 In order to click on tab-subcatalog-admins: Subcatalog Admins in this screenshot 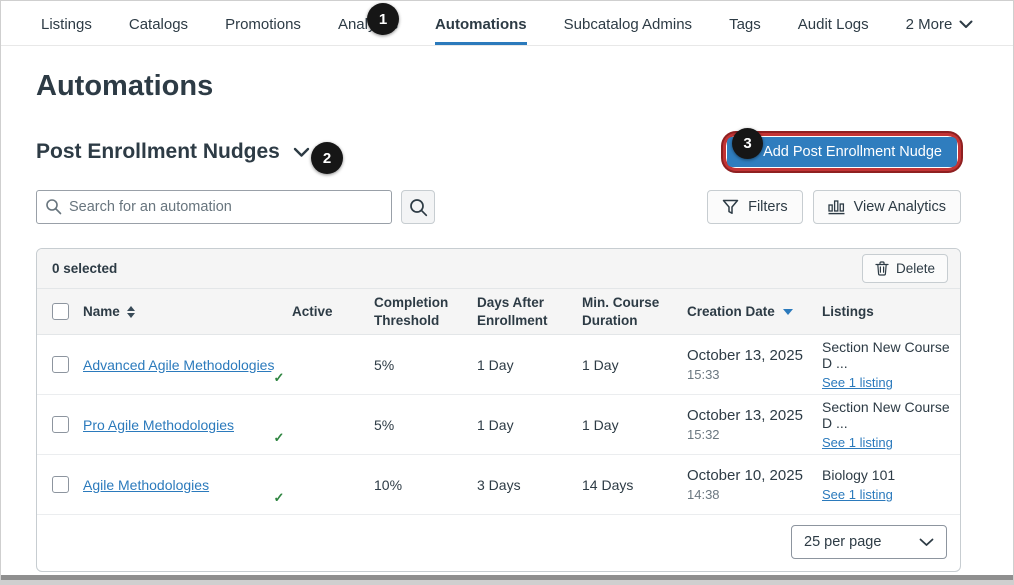, I will do `click(628, 24)`.